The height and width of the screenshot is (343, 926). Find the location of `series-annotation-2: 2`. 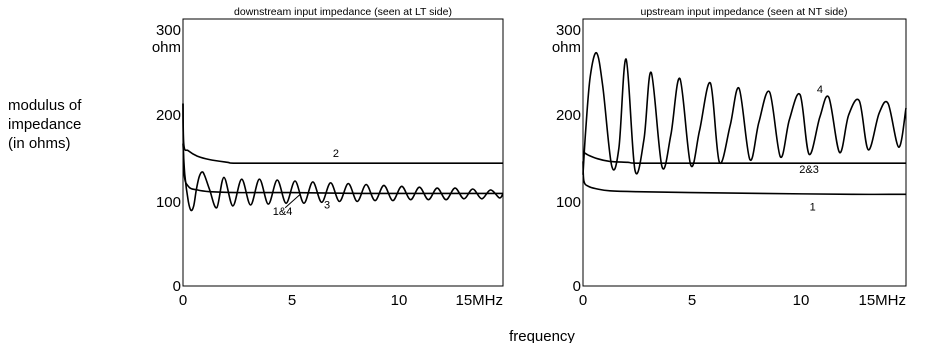

series-annotation-2: 2 is located at coordinates (336, 154).